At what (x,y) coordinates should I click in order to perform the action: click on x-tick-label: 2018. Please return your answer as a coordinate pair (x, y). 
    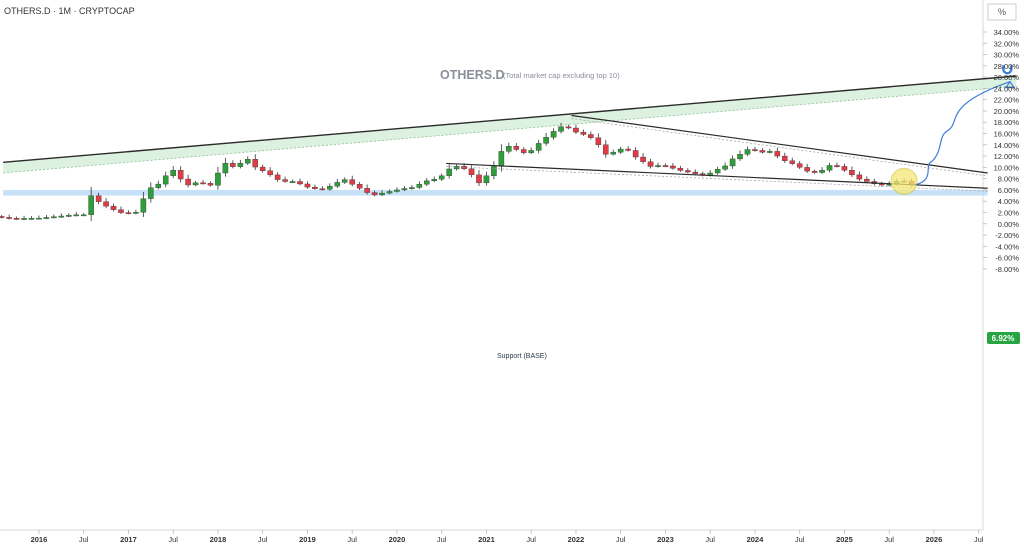
    Looking at the image, I should click on (218, 539).